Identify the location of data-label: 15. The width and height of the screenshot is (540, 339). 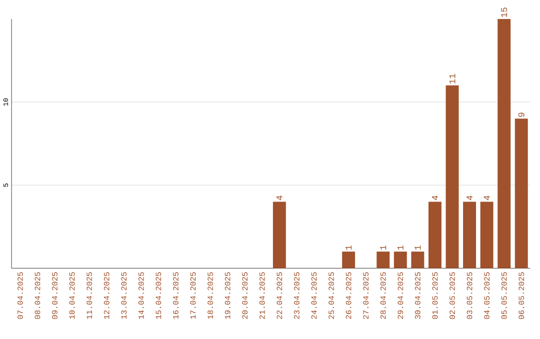
(504, 13).